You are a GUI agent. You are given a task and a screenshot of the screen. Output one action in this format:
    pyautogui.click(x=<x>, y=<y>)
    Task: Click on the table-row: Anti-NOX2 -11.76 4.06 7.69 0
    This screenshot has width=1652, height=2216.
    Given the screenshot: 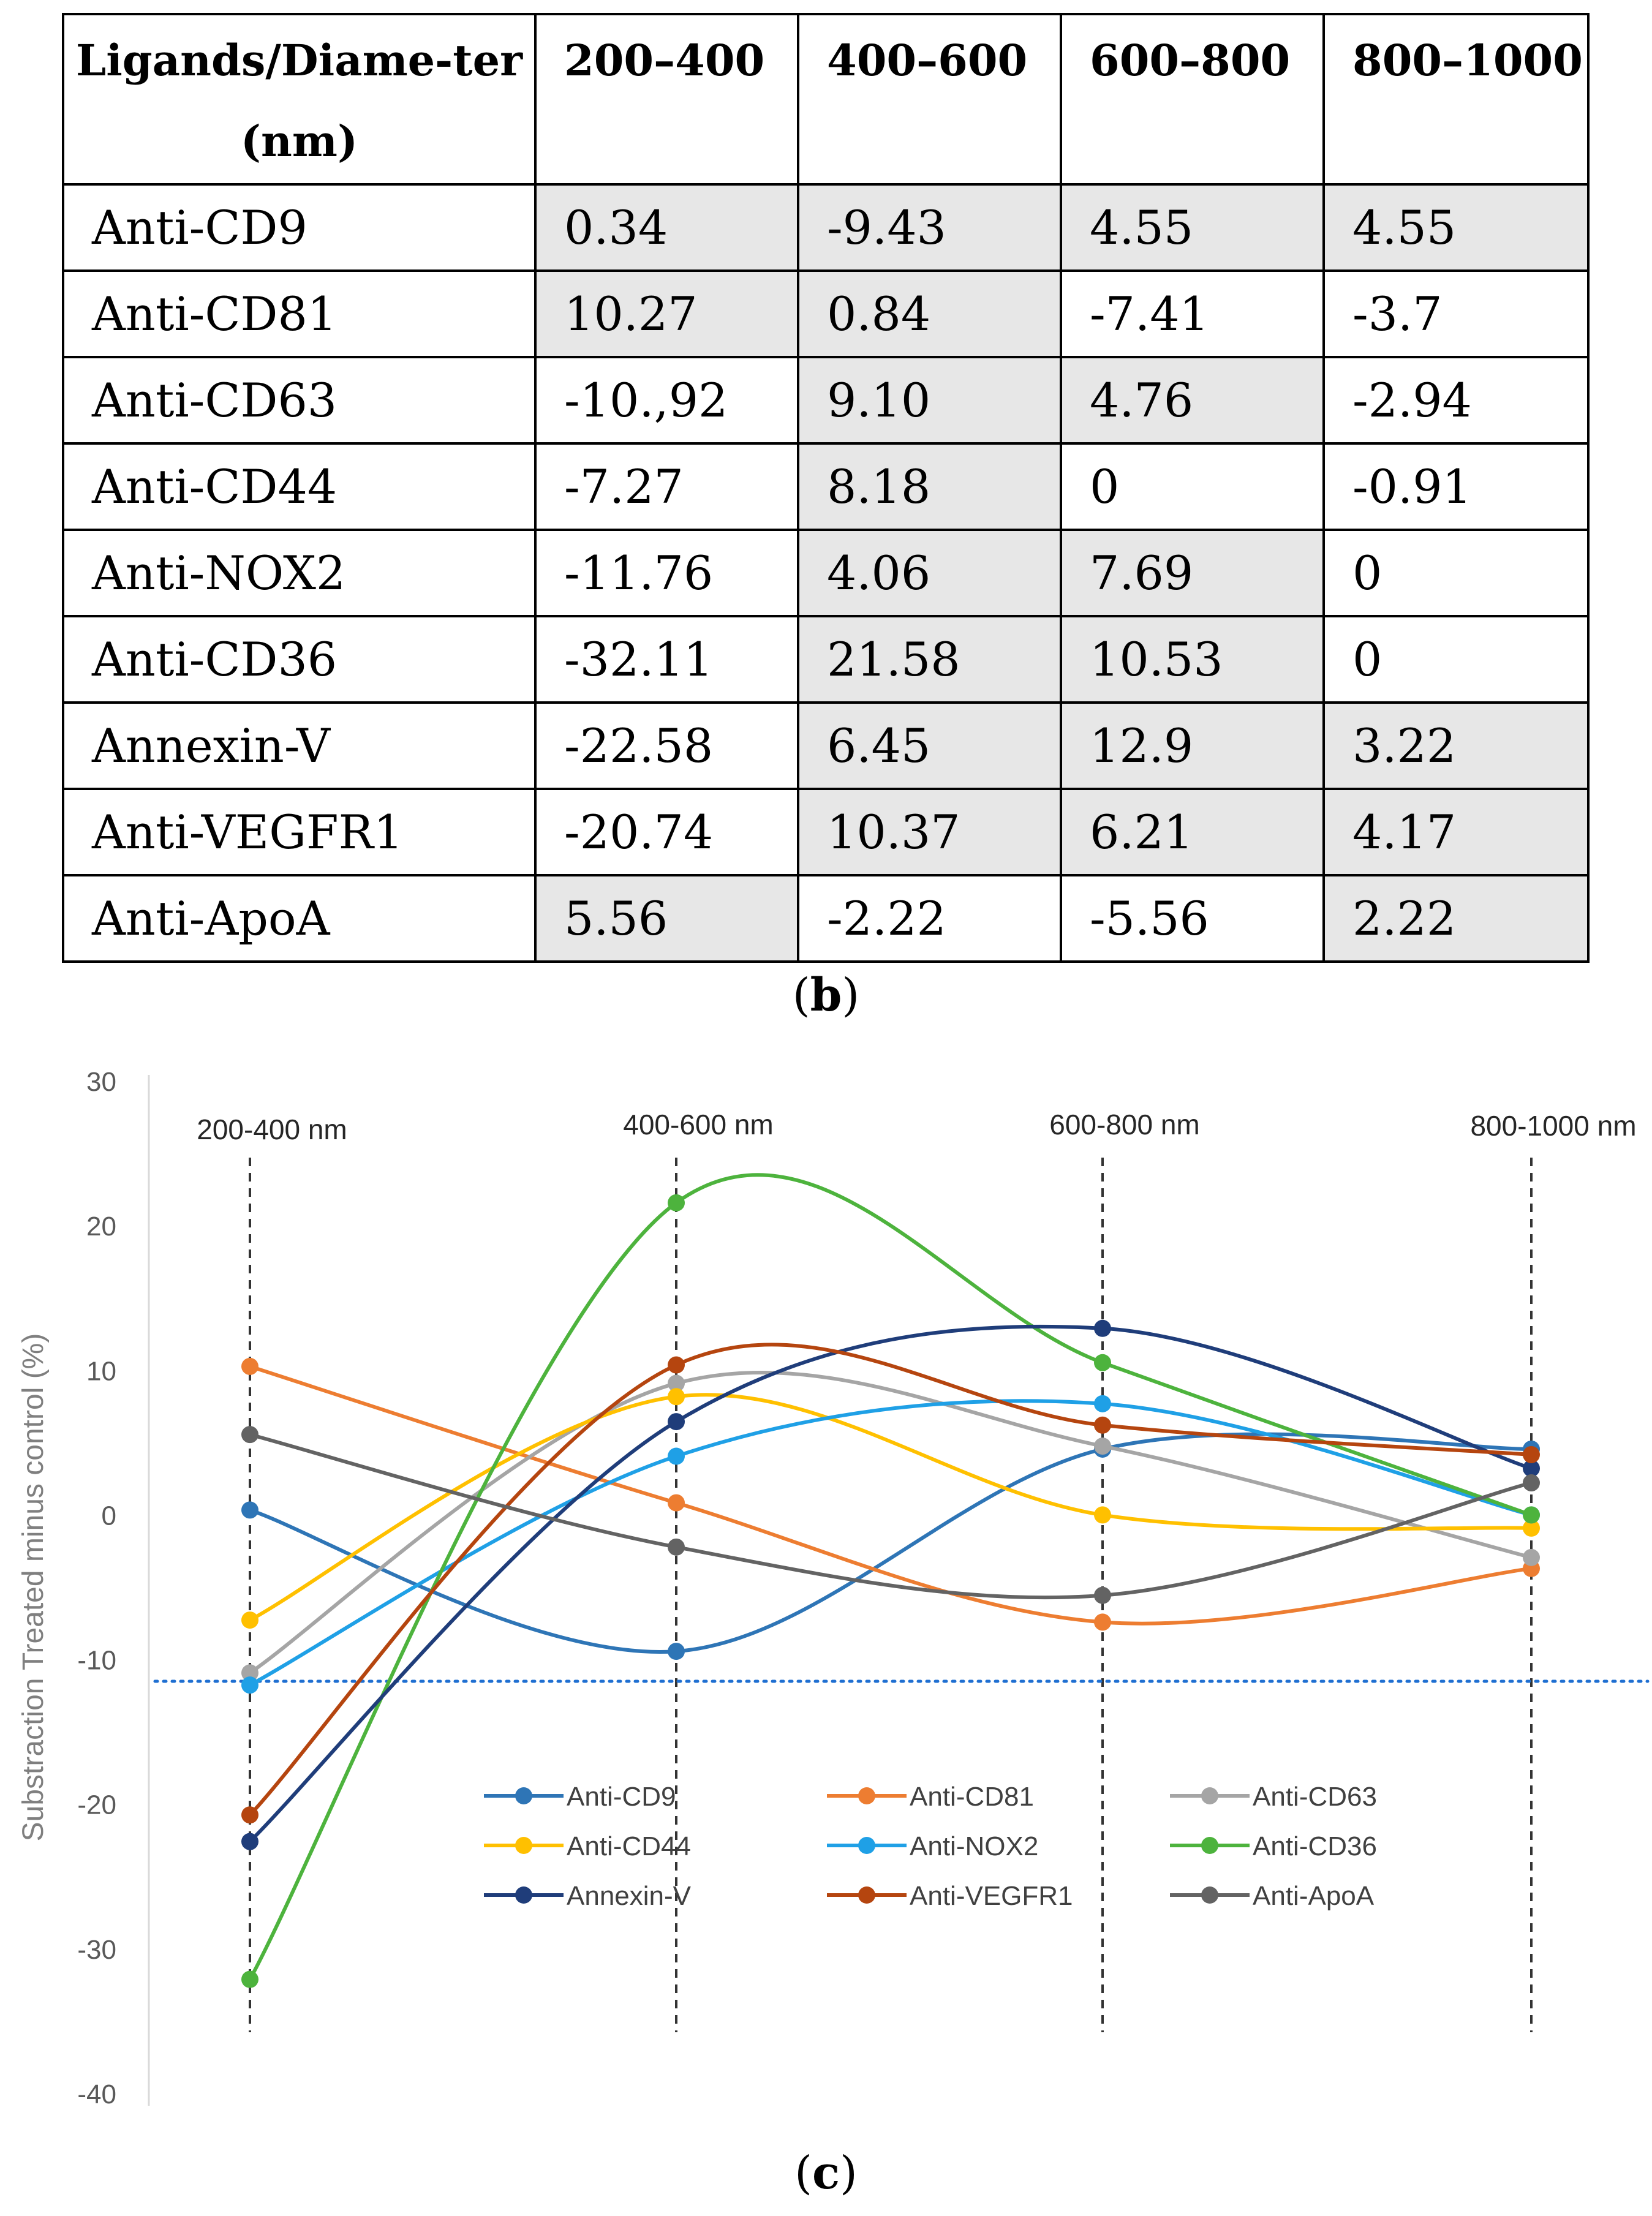 What is the action you would take?
    pyautogui.click(x=826, y=573)
    